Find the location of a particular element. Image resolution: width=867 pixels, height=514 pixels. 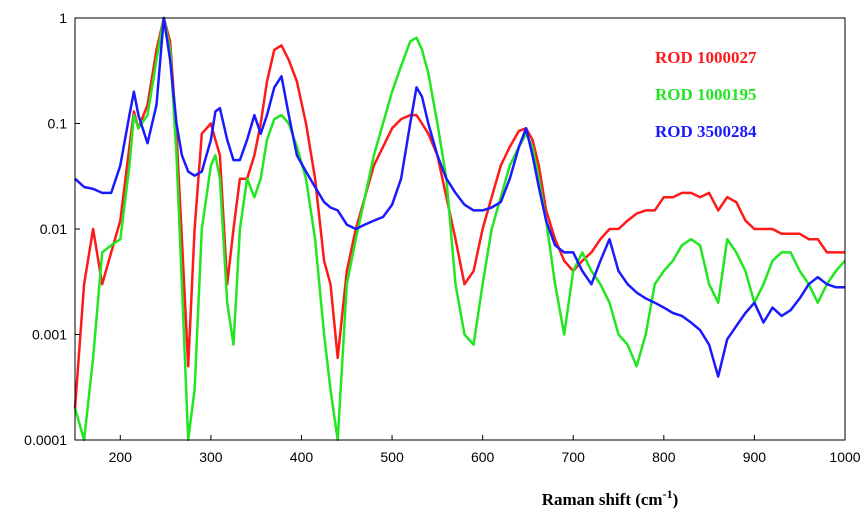

x-tick-label: 1000 is located at coordinates (844, 457).